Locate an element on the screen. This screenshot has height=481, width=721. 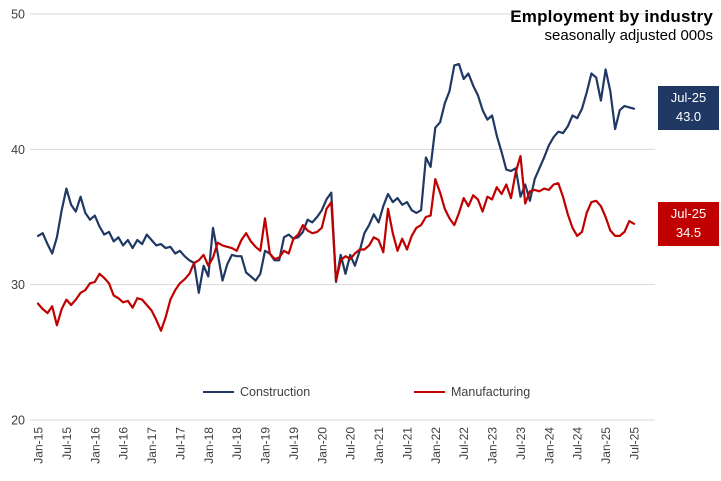
x-axis-tick-label: Jan-25 is located at coordinates (606, 445).